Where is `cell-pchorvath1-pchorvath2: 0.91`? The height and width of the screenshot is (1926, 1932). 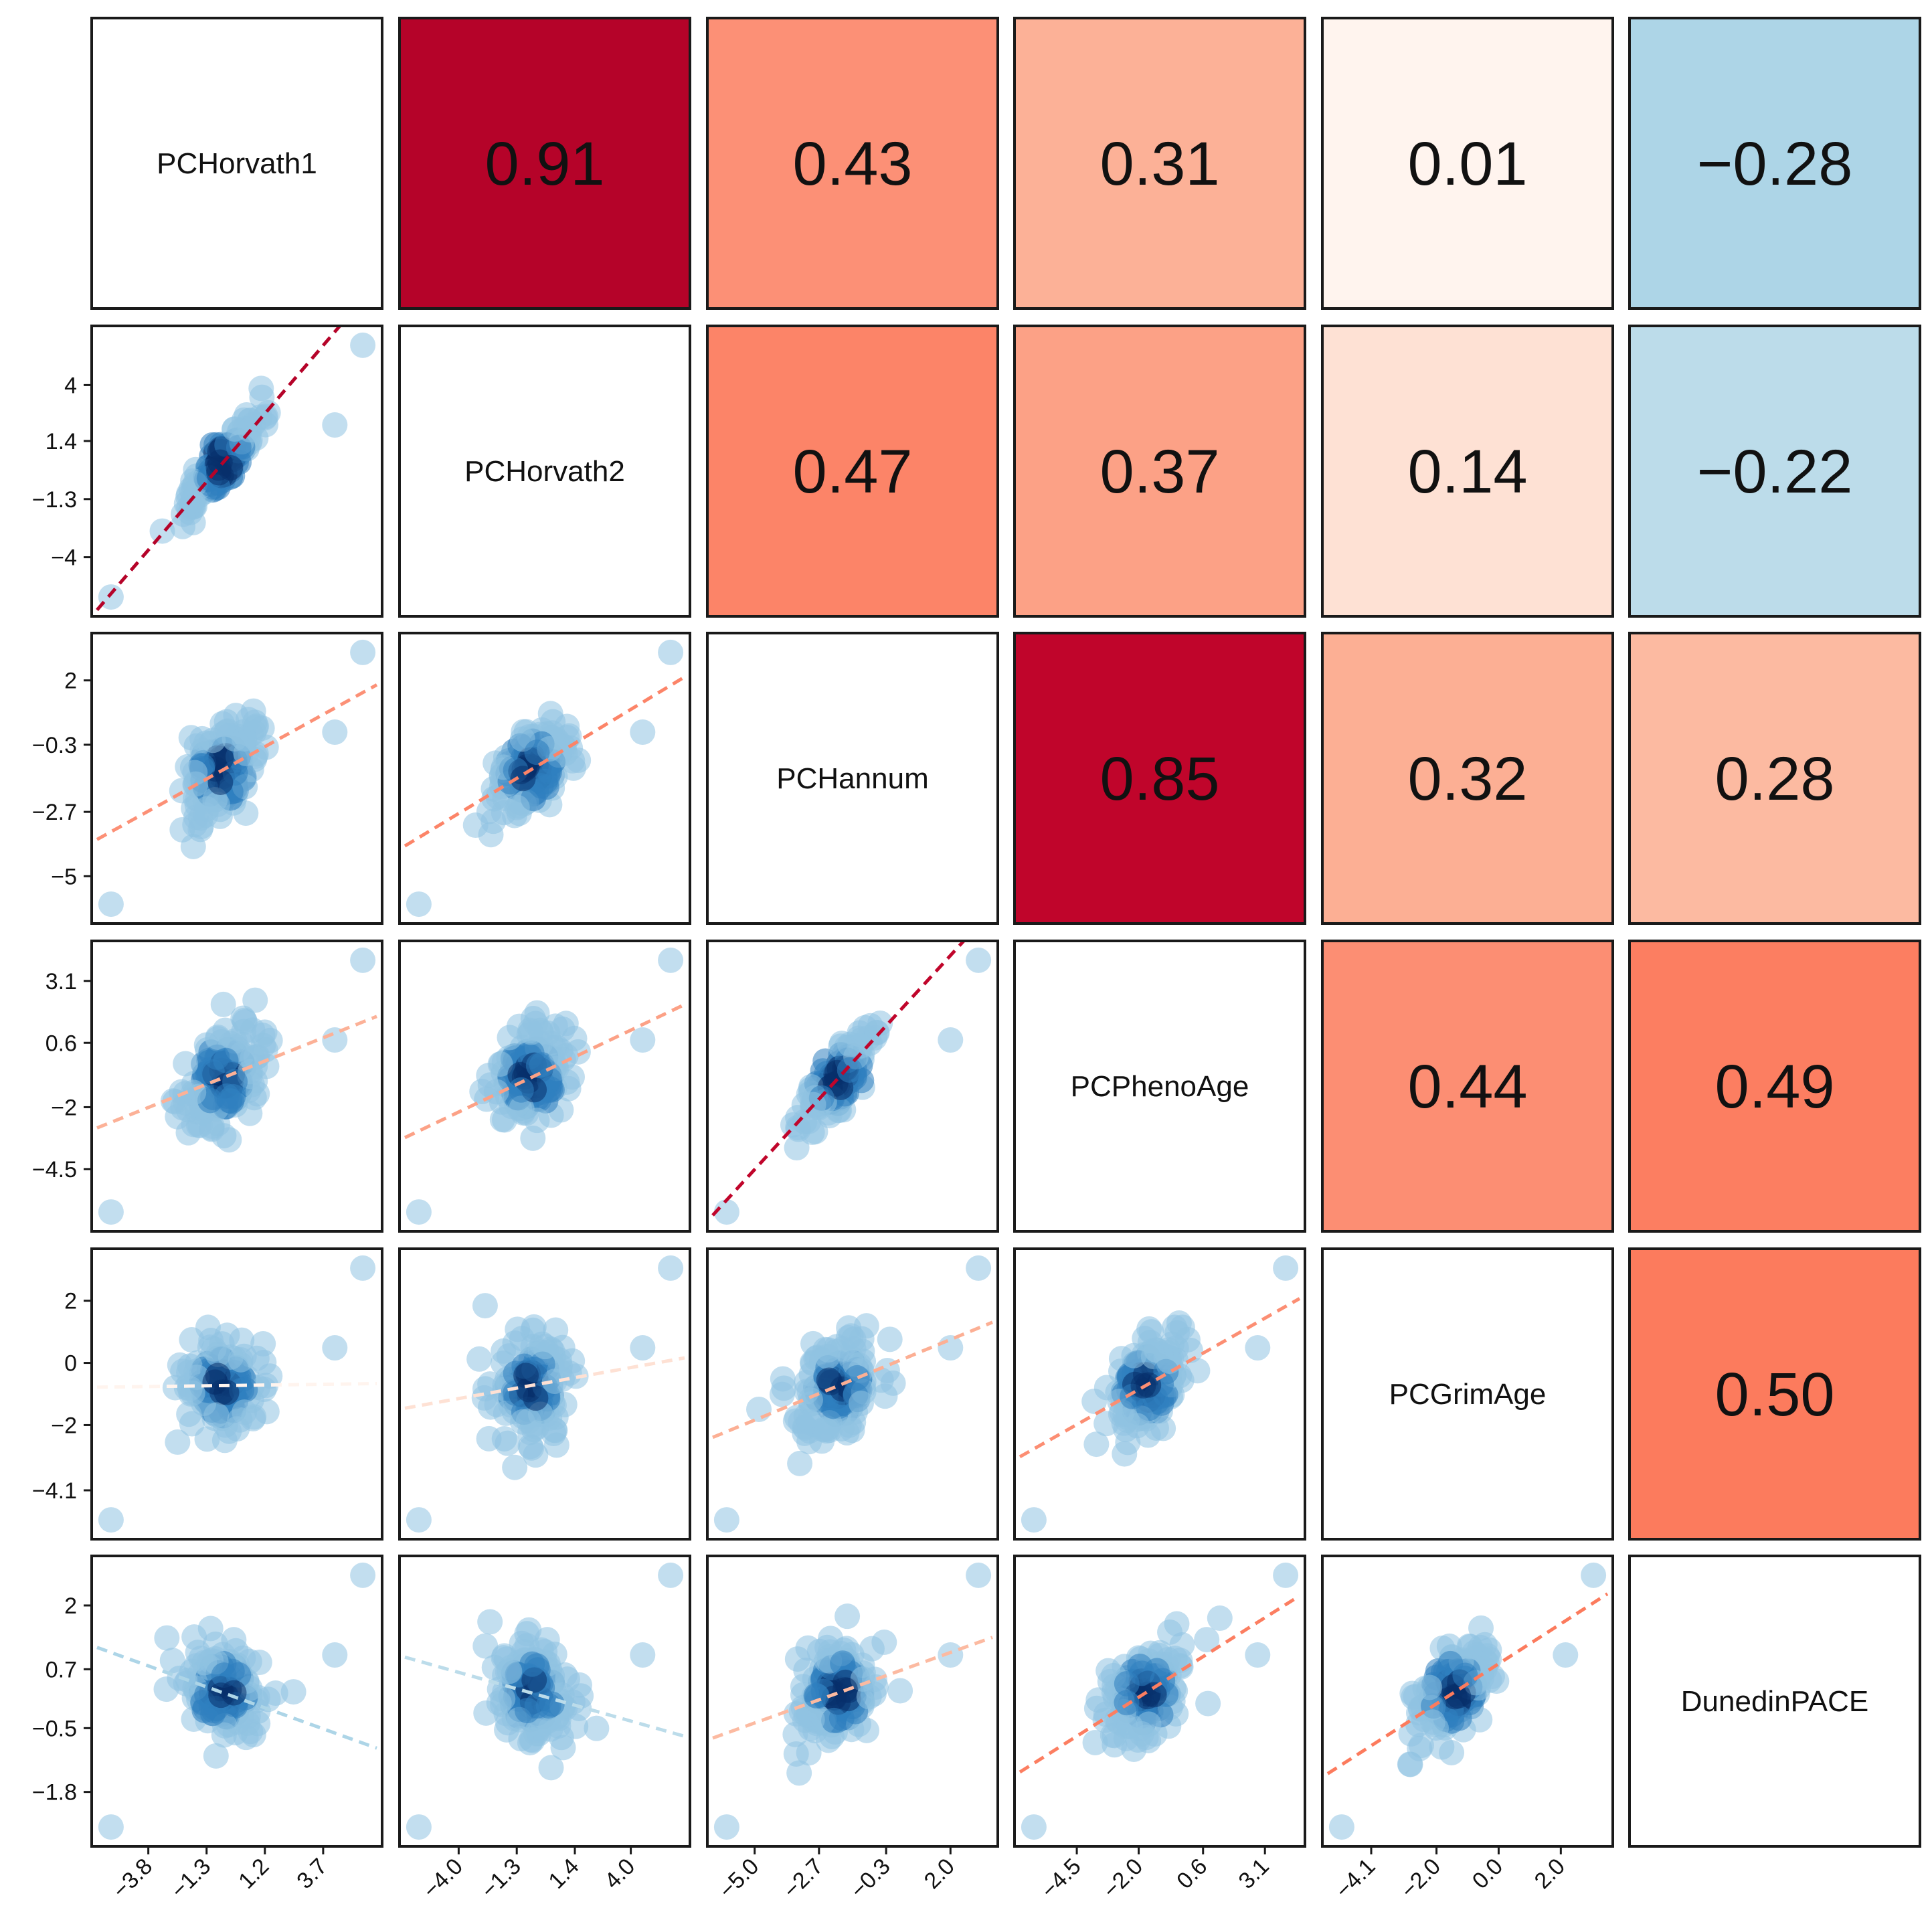 cell-pchorvath1-pchorvath2: 0.91 is located at coordinates (544, 163).